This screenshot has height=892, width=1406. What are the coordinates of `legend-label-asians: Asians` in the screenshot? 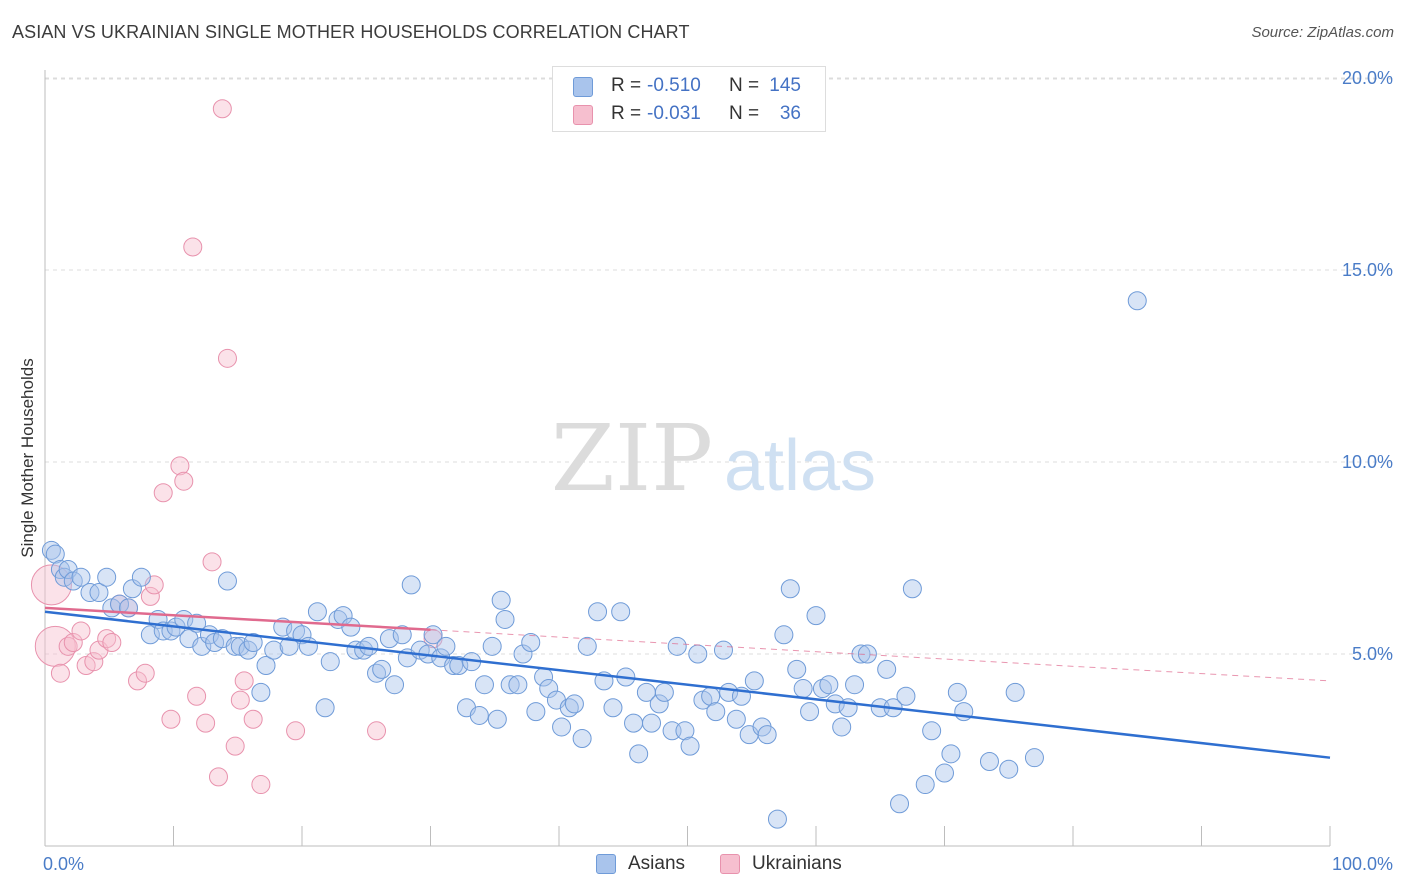 It's located at (657, 863).